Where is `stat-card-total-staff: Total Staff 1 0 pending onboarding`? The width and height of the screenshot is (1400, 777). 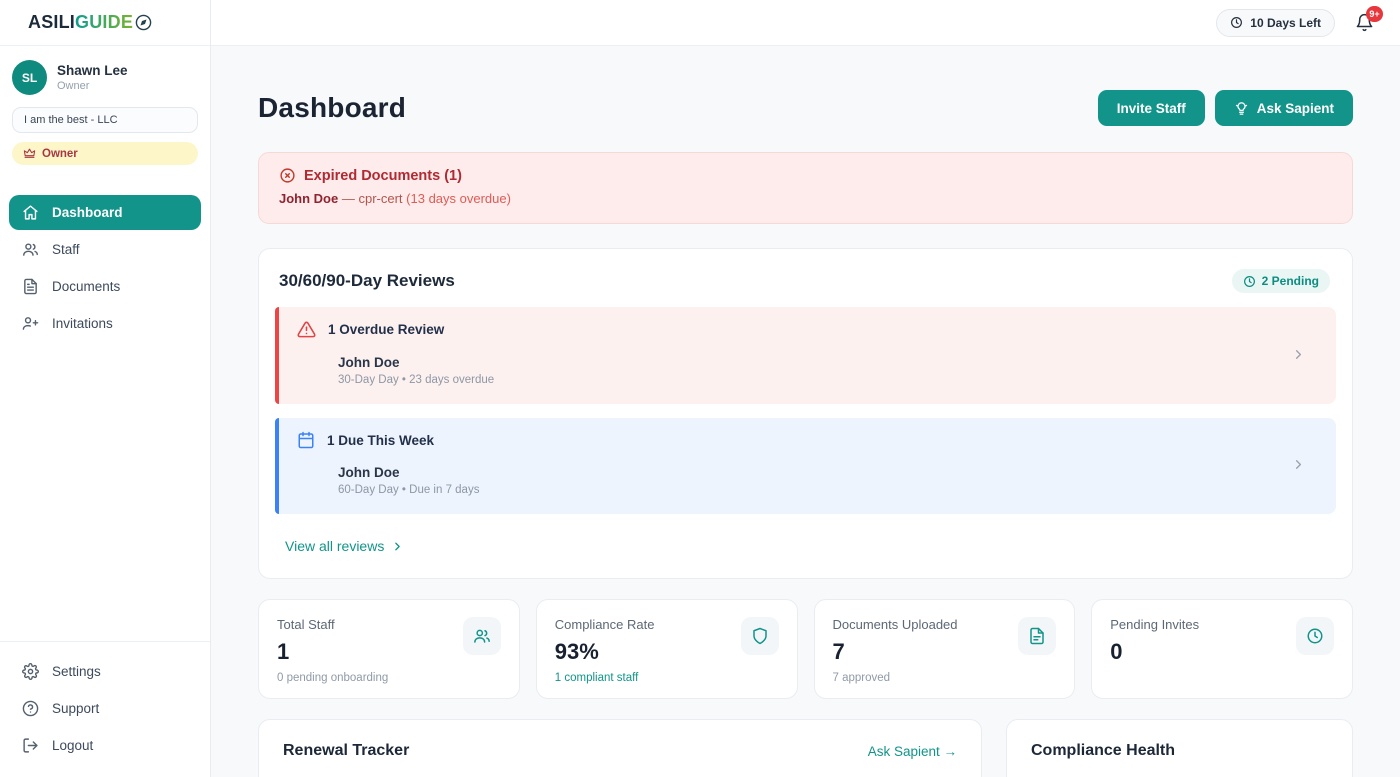 stat-card-total-staff: Total Staff 1 0 pending onboarding is located at coordinates (389, 649).